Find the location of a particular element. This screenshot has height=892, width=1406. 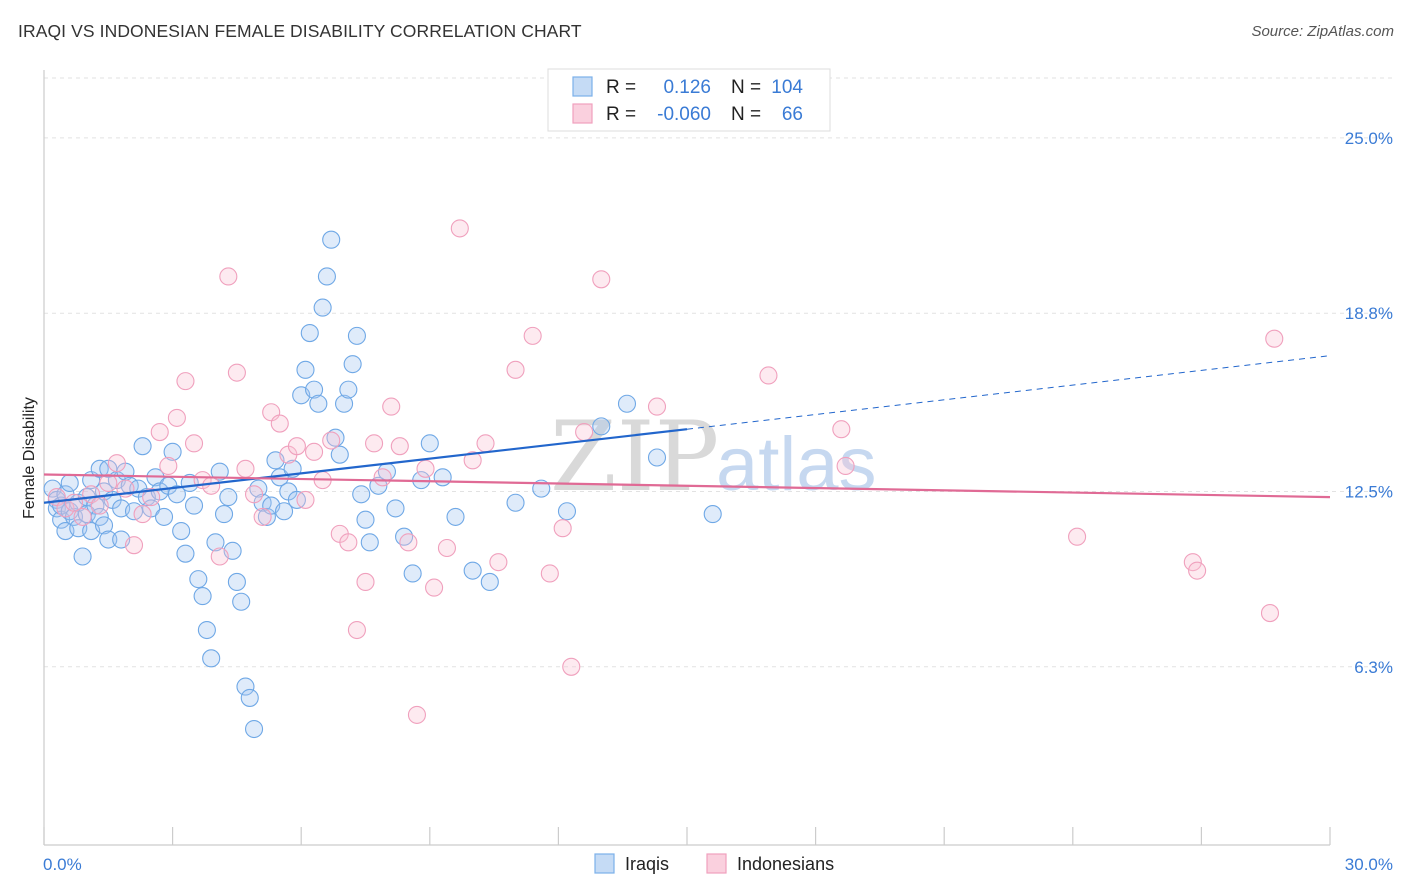

trend-extension-iraqis is located at coordinates (1008, 392).